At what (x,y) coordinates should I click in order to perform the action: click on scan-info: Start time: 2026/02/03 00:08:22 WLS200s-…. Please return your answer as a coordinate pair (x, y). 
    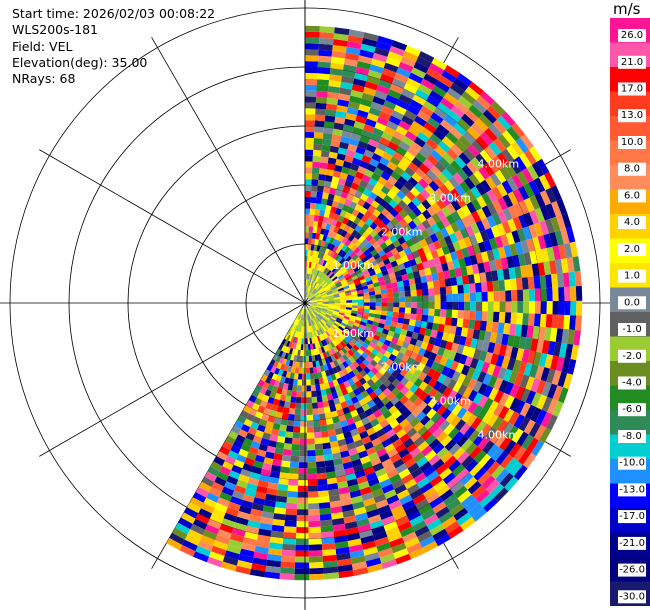
    Looking at the image, I should click on (113, 46).